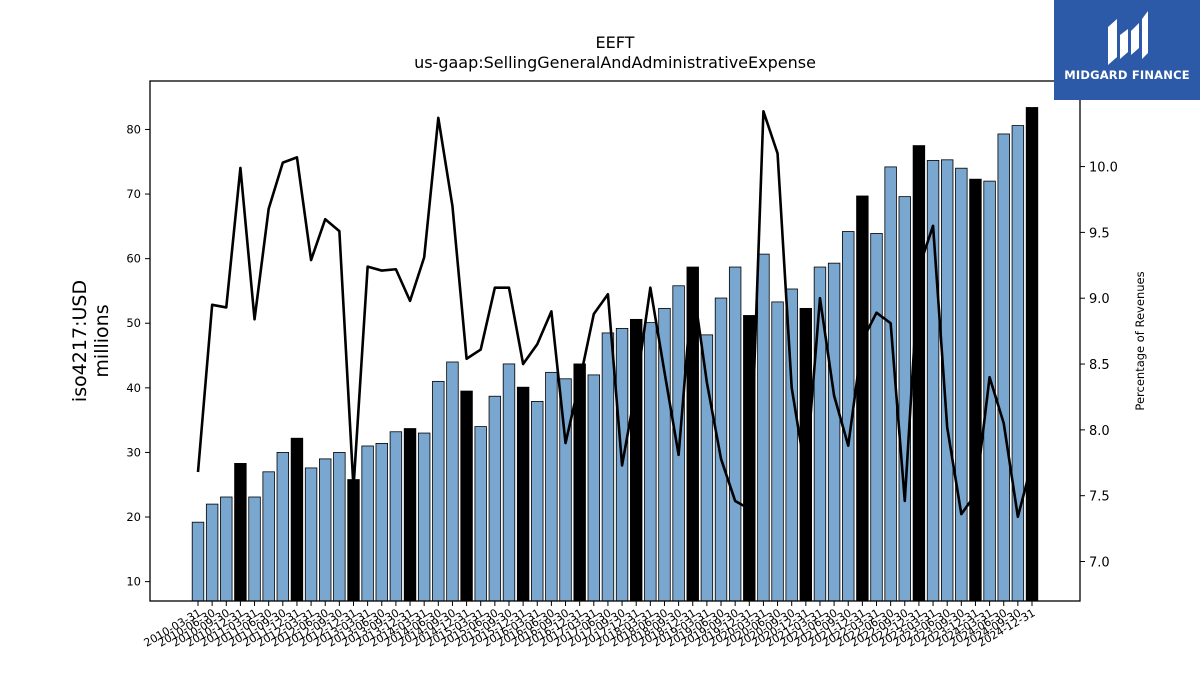 This screenshot has height=675, width=1200. I want to click on y-axis-label: iso4217:USD millions, so click(91, 341).